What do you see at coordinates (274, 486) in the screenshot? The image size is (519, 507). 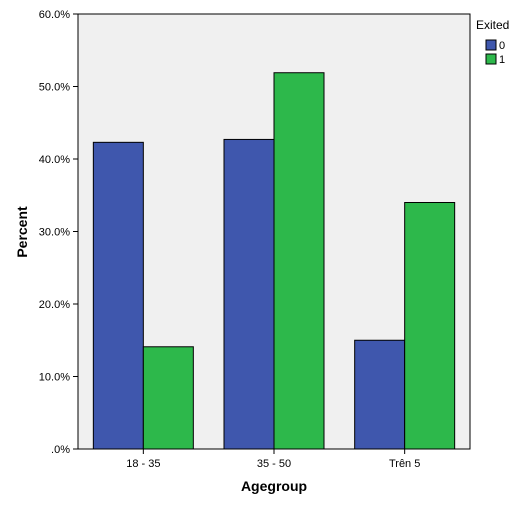 I see `x-axis-label: Agegroup` at bounding box center [274, 486].